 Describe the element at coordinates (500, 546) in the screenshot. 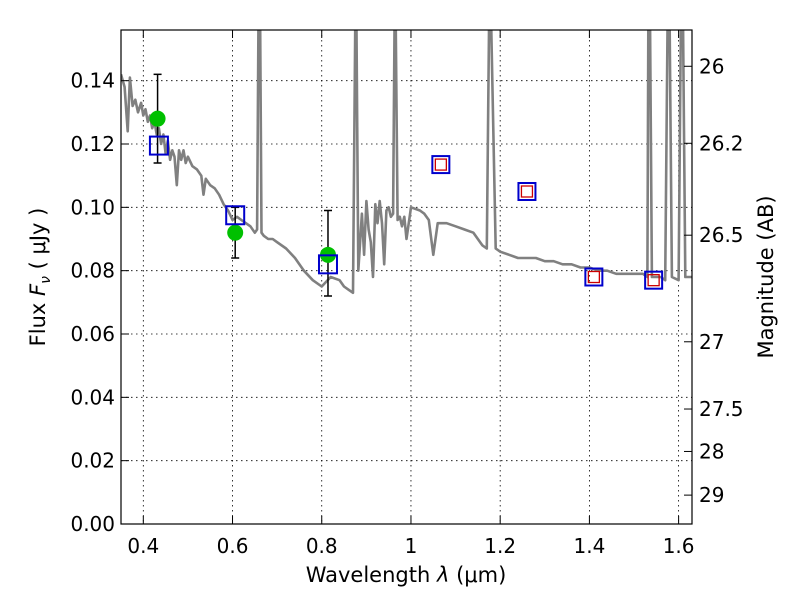

I see `x-tick-label: 1.2` at that location.